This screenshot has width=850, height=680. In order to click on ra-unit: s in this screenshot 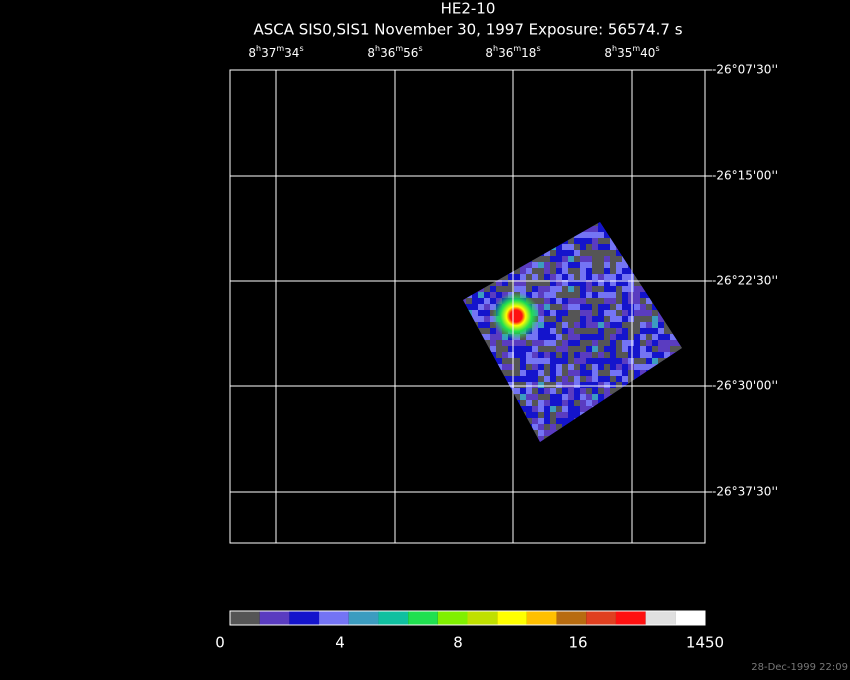, I will do `click(301, 48)`.